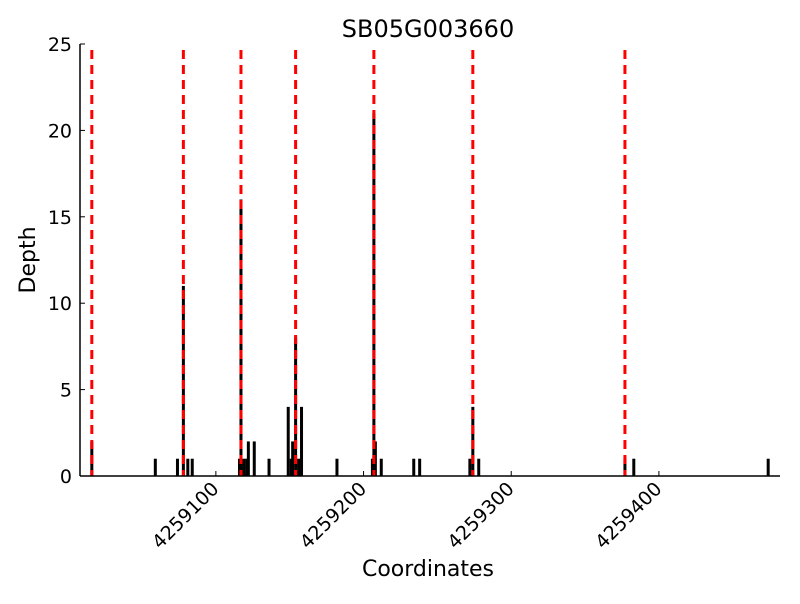 This screenshot has height=604, width=800. What do you see at coordinates (333, 515) in the screenshot?
I see `x-tick-label: 4259200` at bounding box center [333, 515].